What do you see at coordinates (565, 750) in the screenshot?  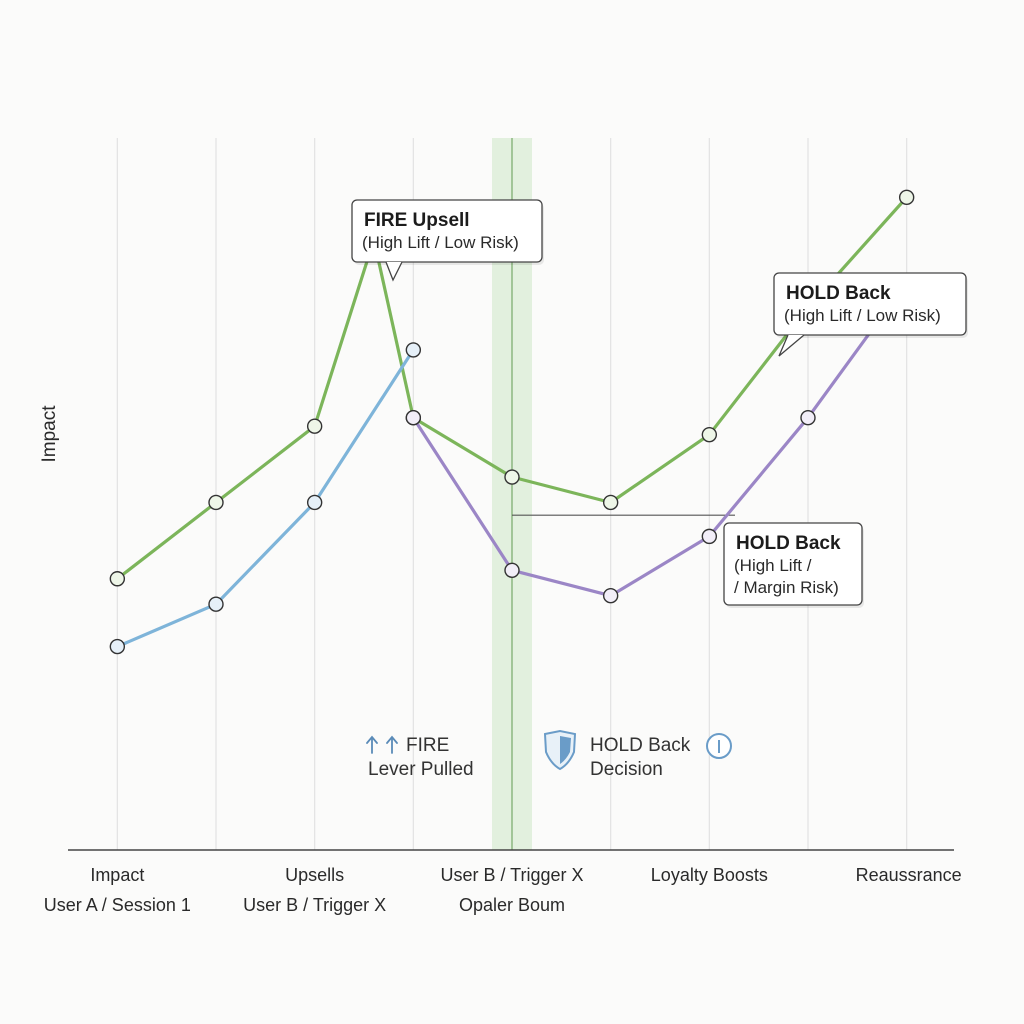 I see `shield-icon-fill` at bounding box center [565, 750].